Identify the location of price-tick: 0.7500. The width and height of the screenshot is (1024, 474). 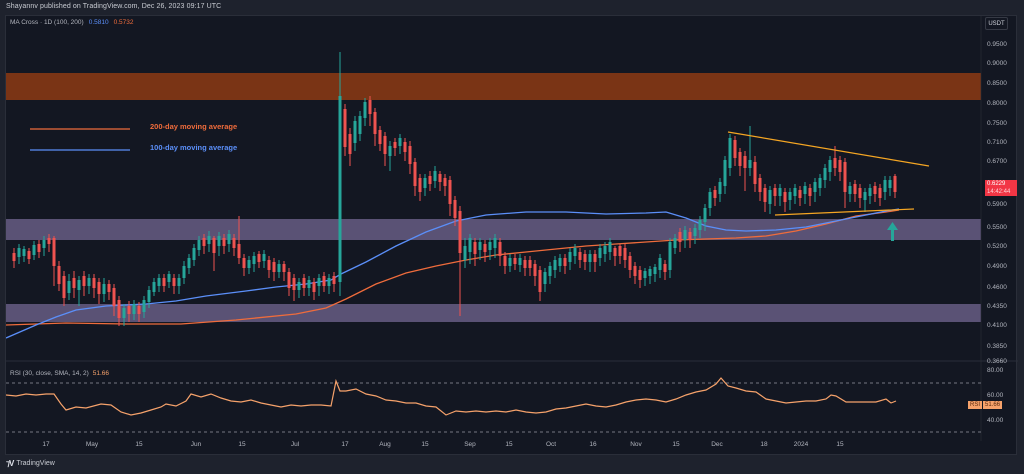
(997, 123).